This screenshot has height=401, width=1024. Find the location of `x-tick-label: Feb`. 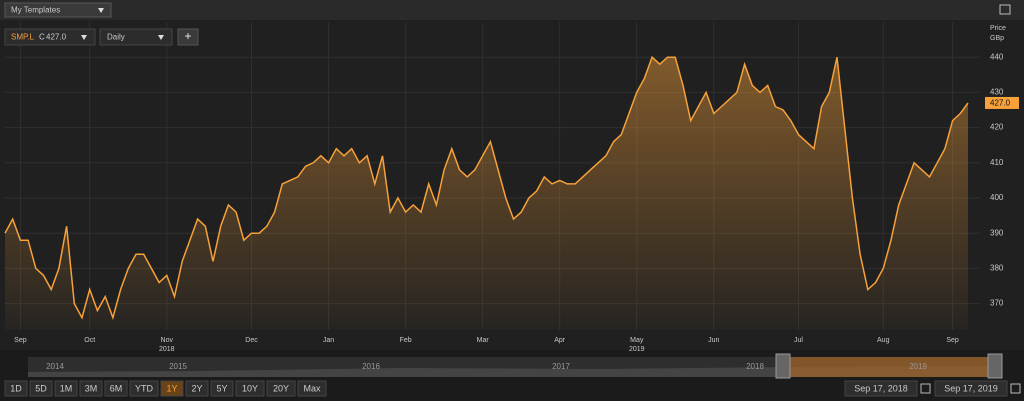

x-tick-label: Feb is located at coordinates (406, 340).